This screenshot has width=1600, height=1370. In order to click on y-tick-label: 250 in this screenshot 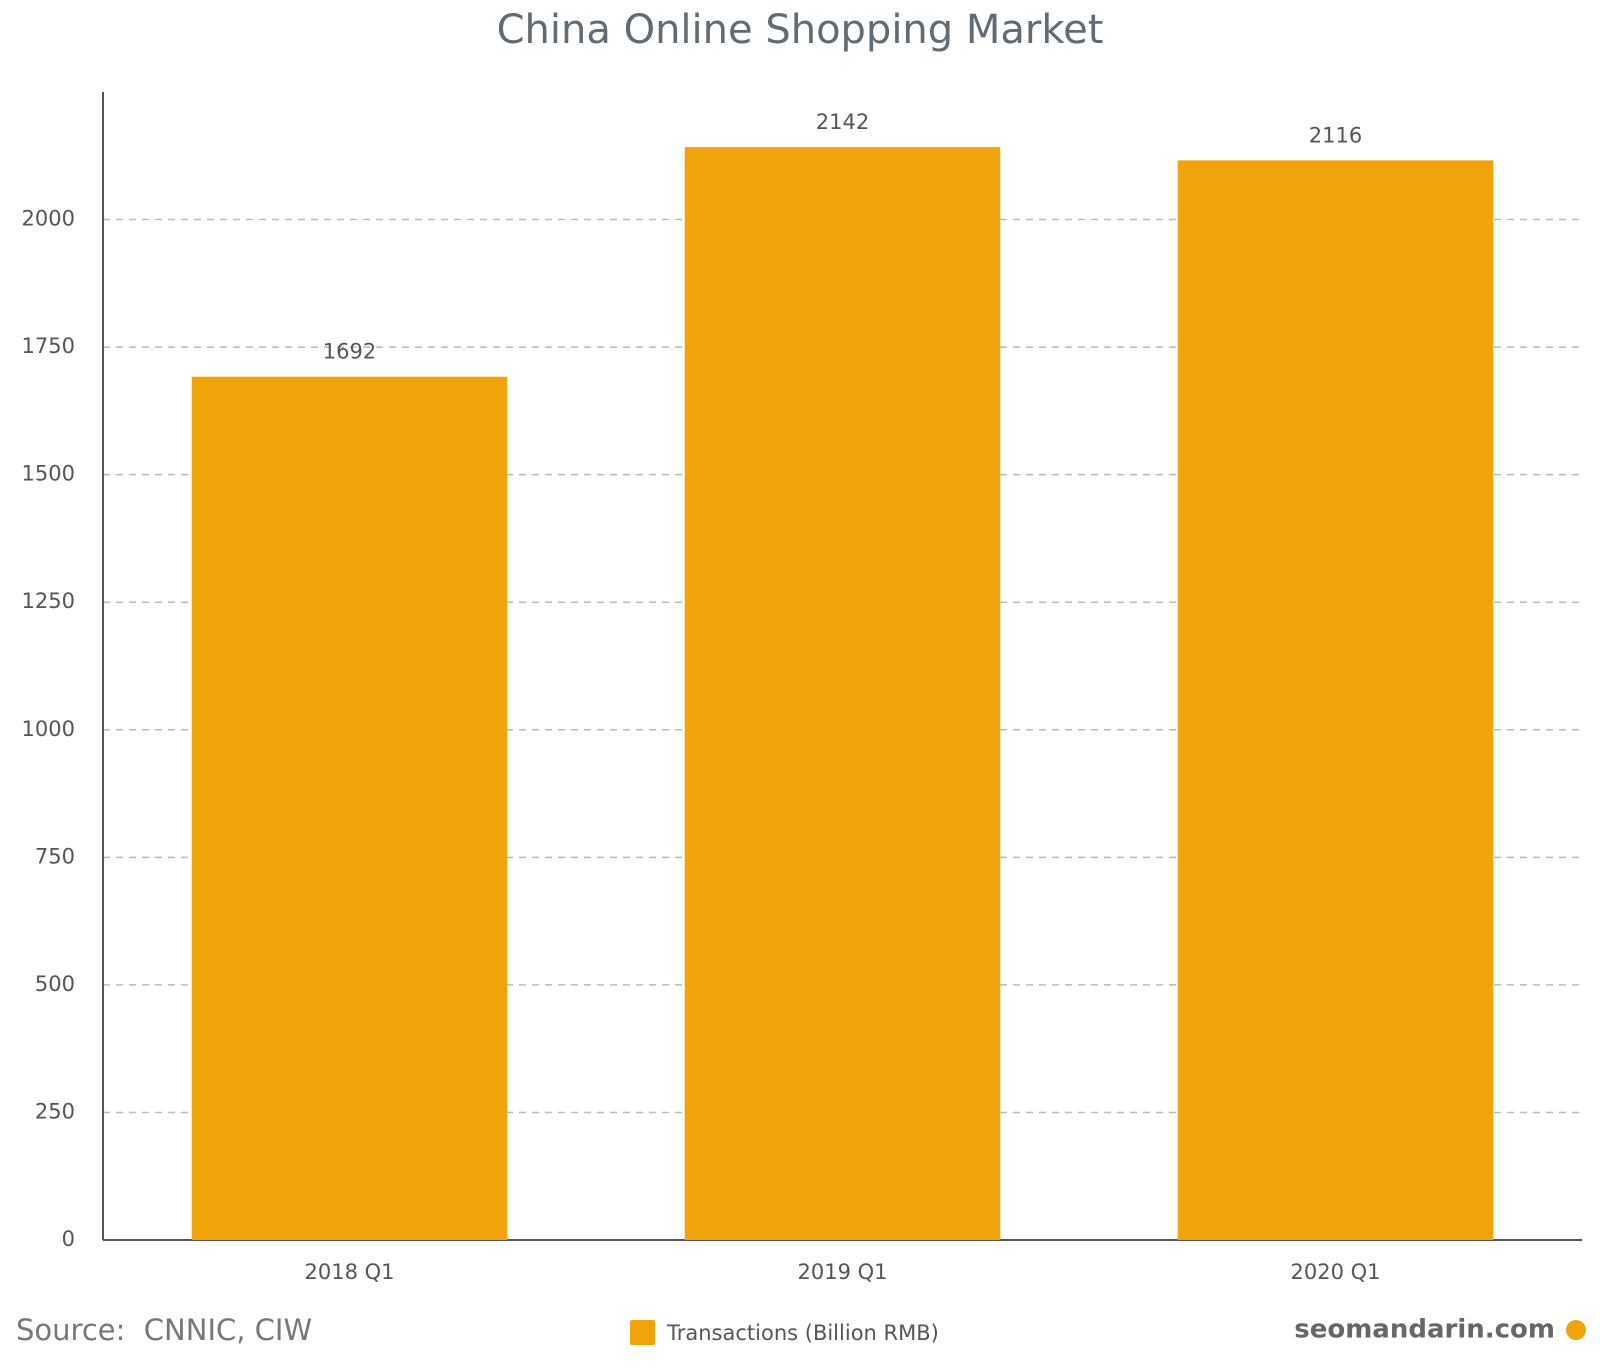, I will do `click(55, 1111)`.